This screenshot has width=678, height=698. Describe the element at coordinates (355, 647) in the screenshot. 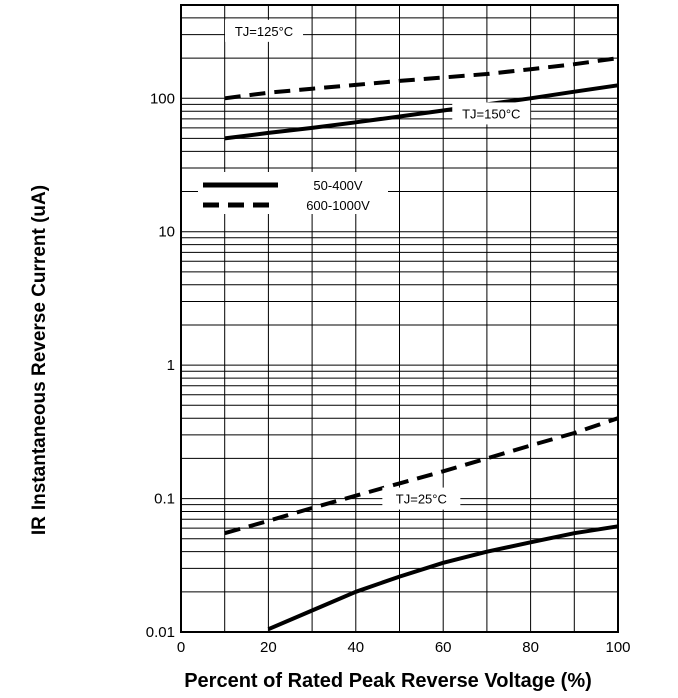

I see `x-tick-label: 40` at that location.